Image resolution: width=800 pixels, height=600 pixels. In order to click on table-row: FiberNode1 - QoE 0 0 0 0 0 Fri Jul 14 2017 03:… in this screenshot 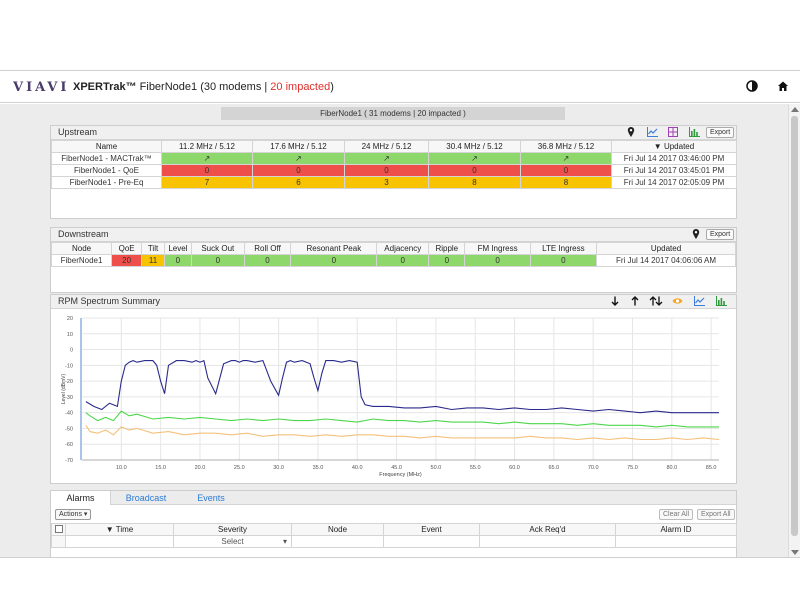, I will do `click(394, 170)`.